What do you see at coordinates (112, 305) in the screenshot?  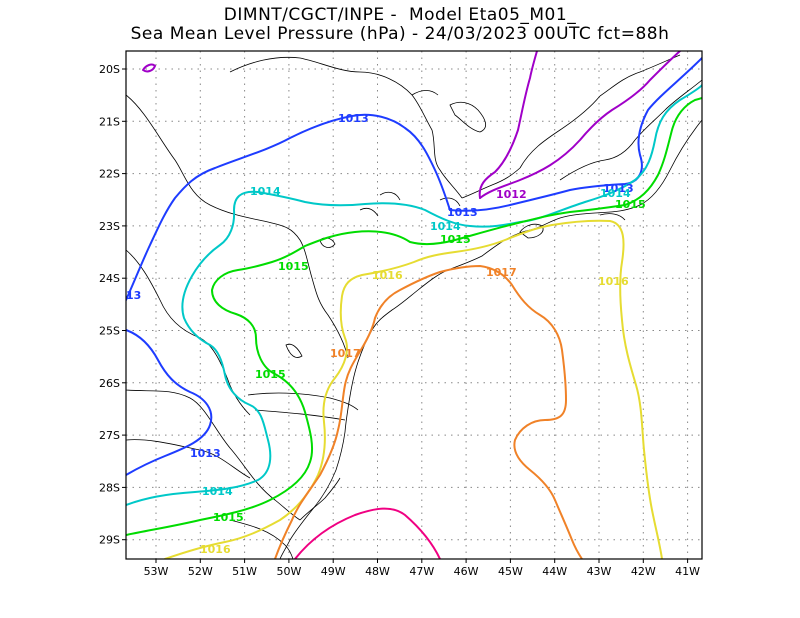 I see `latitude-axis: 20S 21S 22S 23S 24S 25S 26S 27S 28S 29S` at bounding box center [112, 305].